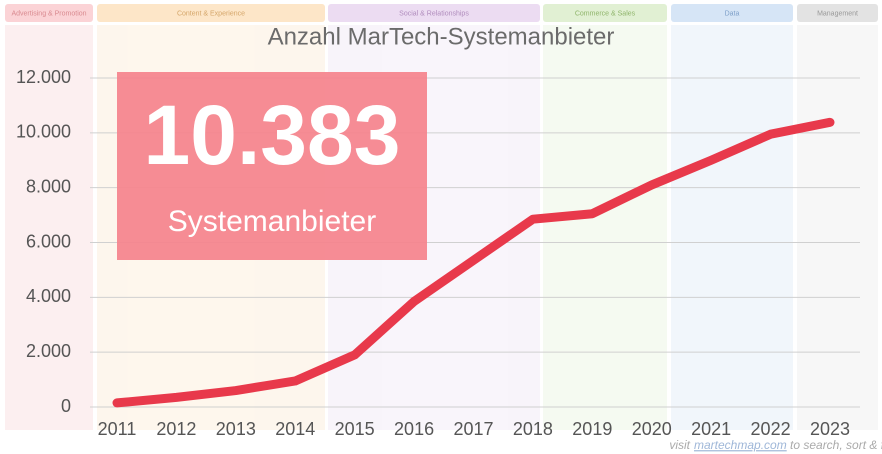  I want to click on header-label: Management, so click(837, 13).